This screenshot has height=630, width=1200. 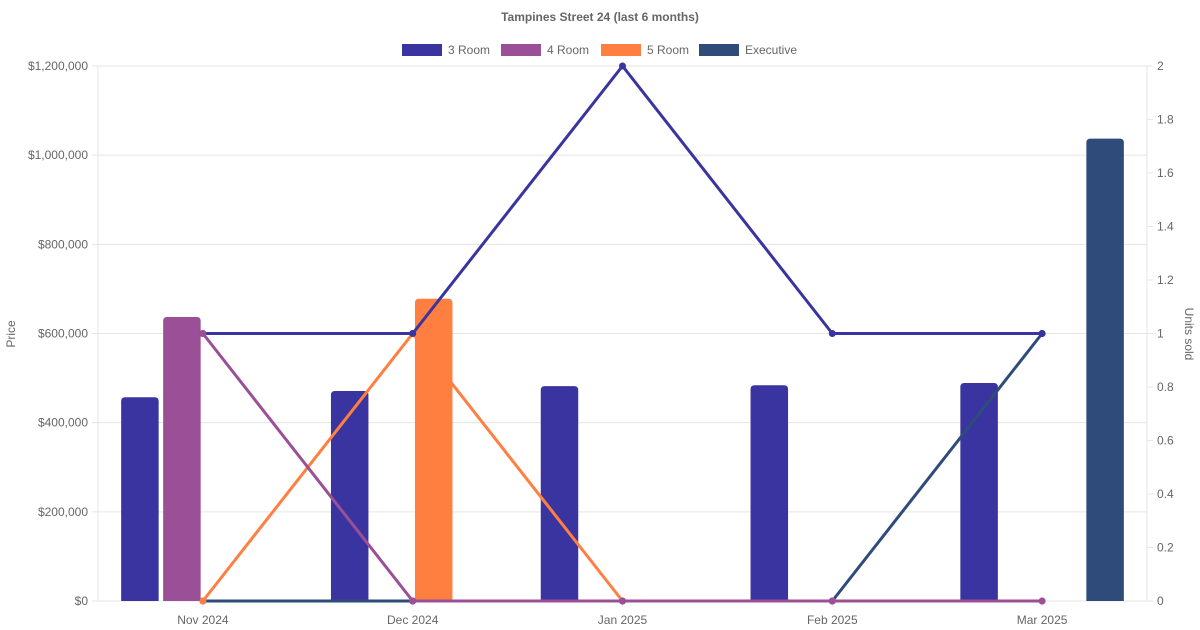 What do you see at coordinates (832, 620) in the screenshot?
I see `x-tick-label: Feb 2025` at bounding box center [832, 620].